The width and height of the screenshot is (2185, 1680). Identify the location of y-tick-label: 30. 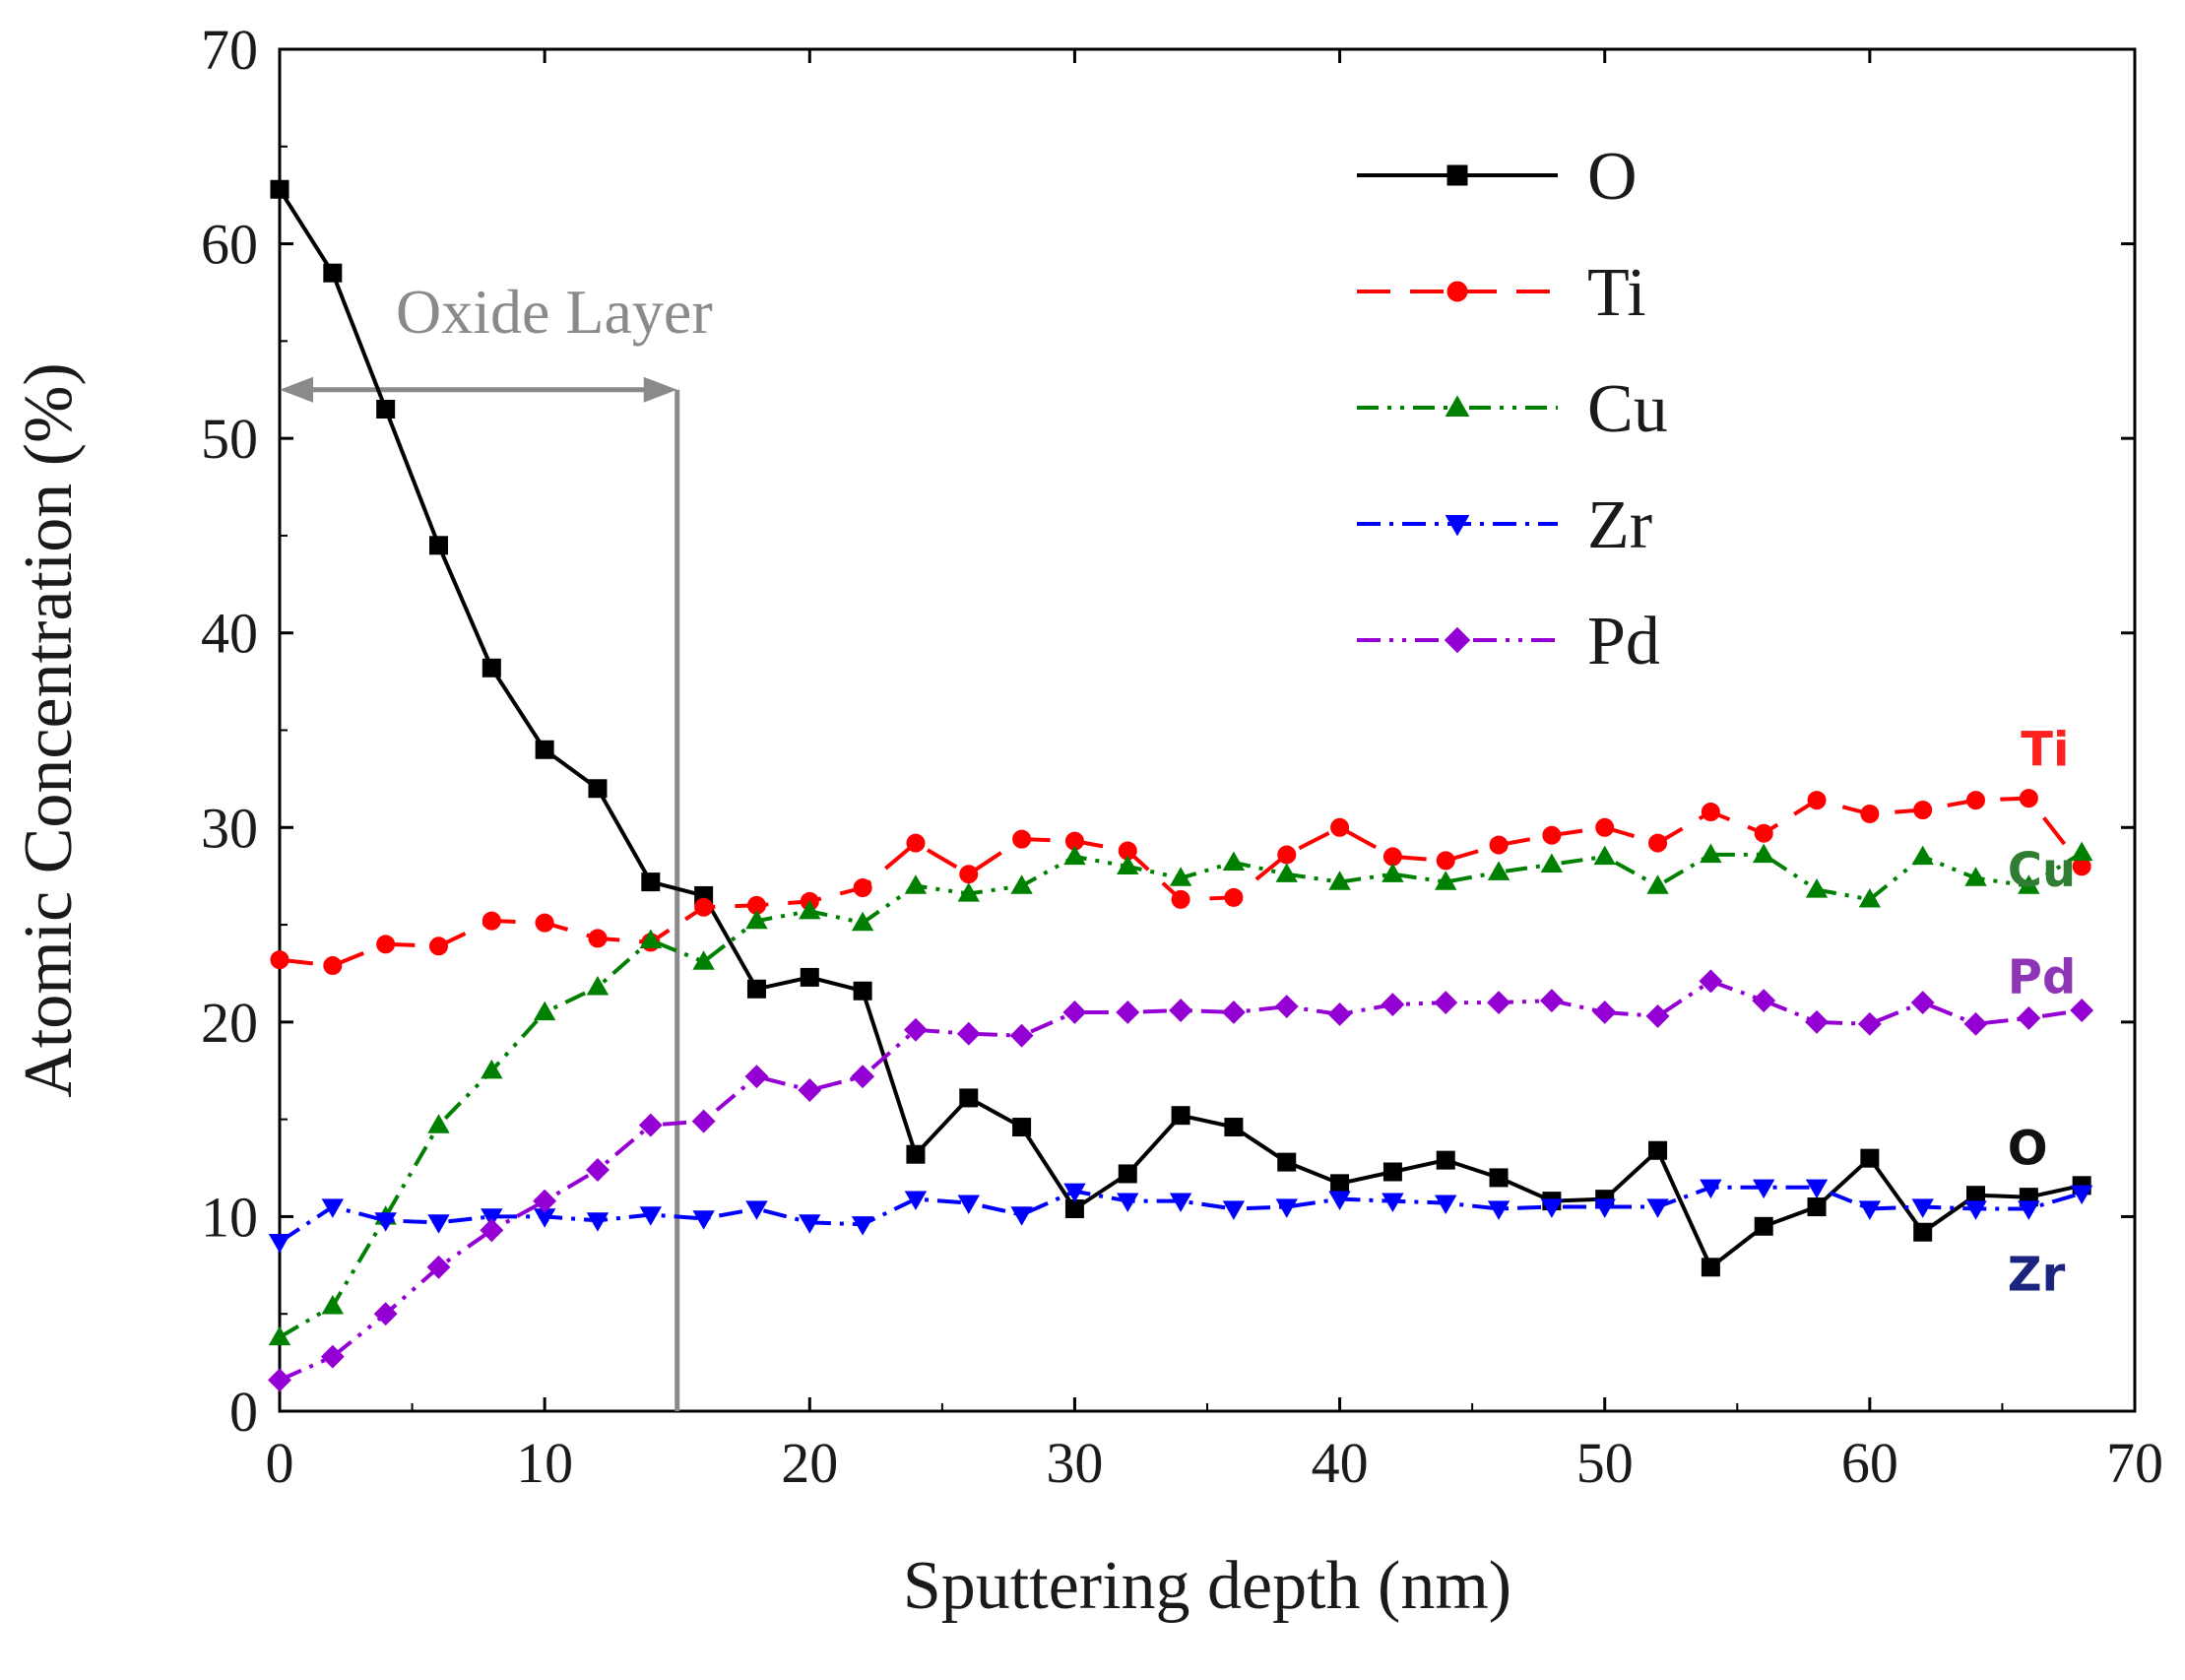
(229, 828).